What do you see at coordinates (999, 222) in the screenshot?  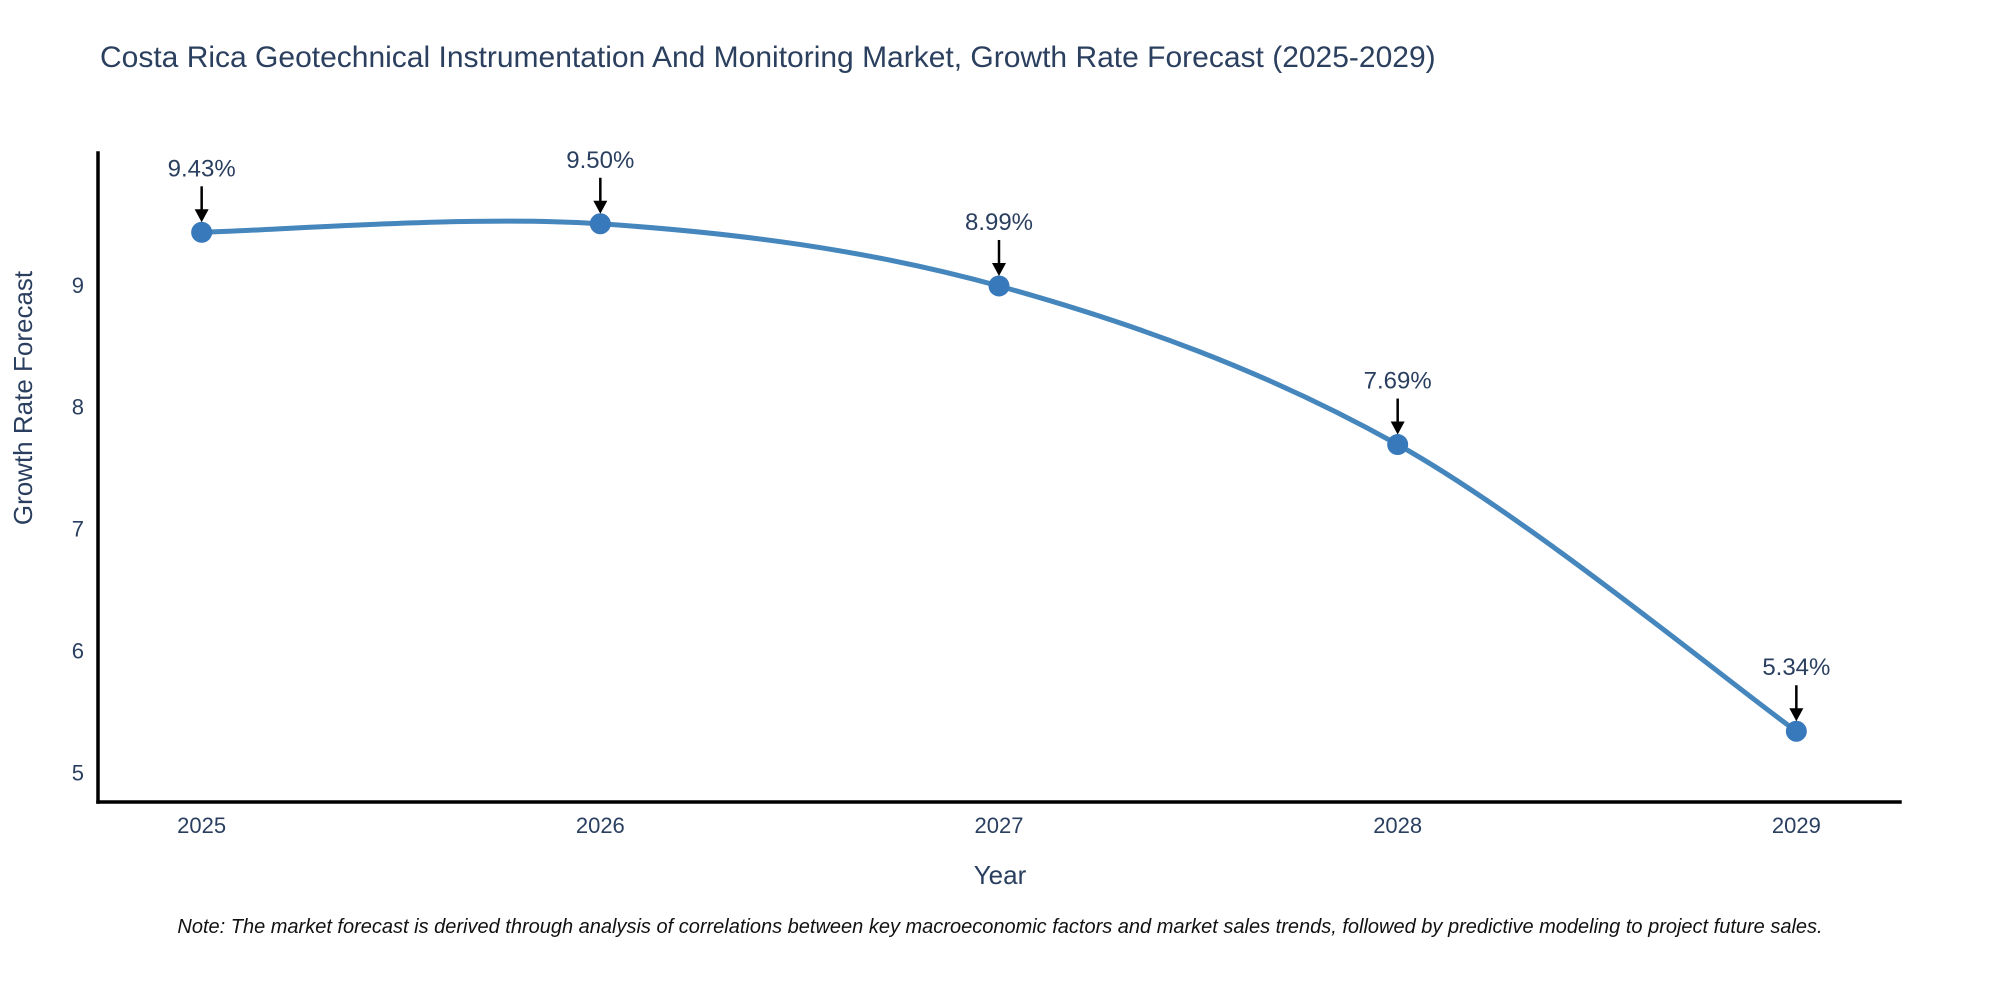 I see `data-point-label-2027: 8.99%` at bounding box center [999, 222].